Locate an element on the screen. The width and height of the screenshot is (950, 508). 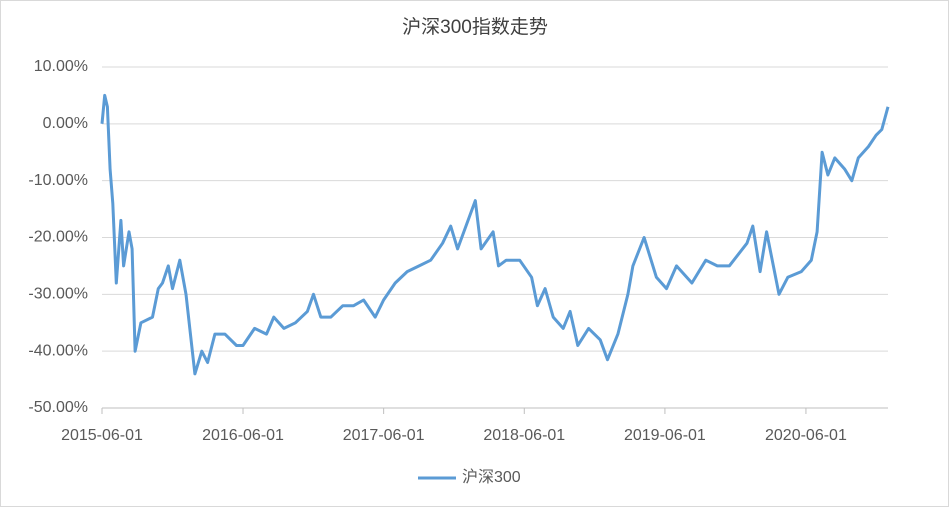
x-tick-label: 2016-06-01 is located at coordinates (243, 435).